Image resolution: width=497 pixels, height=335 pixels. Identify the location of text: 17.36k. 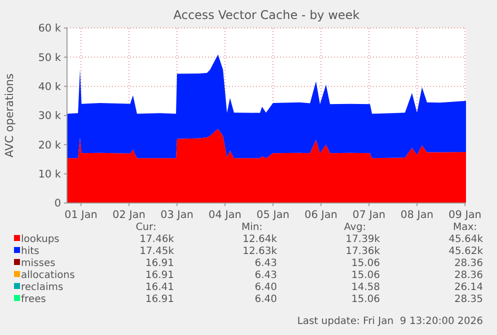
(363, 251).